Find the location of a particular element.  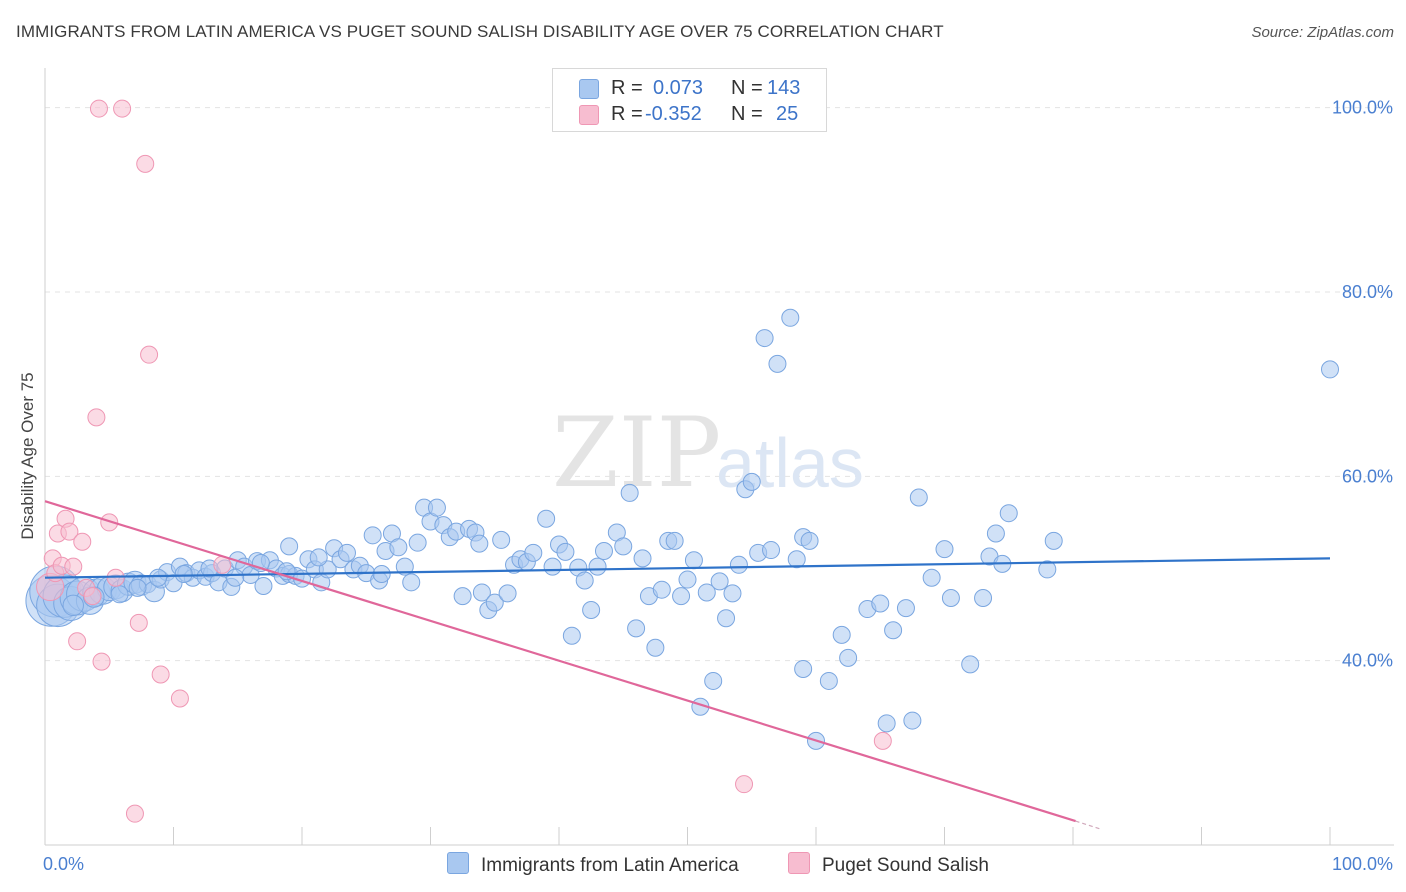

y-tick-label: 80.0% is located at coordinates (1367, 292).